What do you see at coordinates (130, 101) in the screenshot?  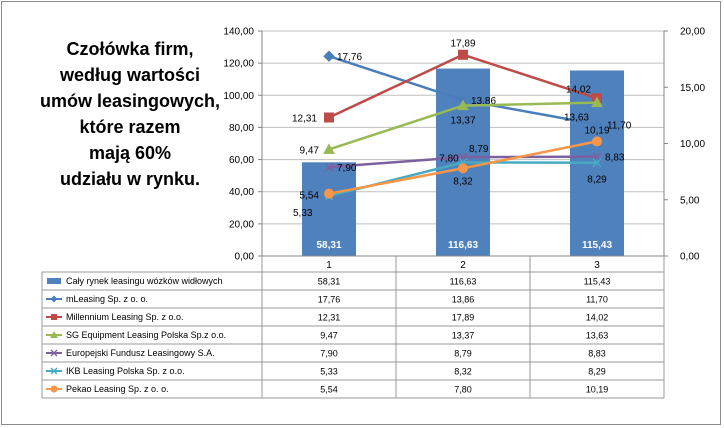 I see `title-line: umów leasingowych,` at bounding box center [130, 101].